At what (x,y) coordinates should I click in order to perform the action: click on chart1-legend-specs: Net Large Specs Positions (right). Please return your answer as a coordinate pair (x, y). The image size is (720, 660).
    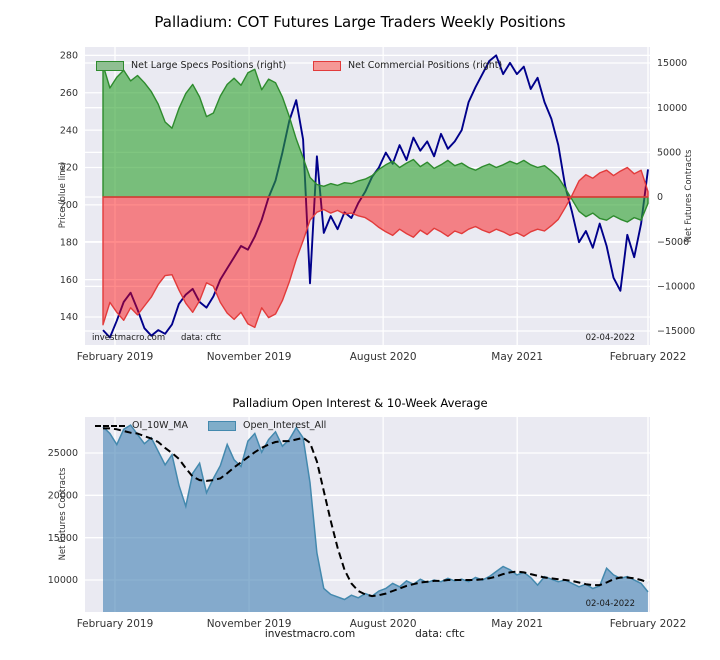
    Looking at the image, I should click on (191, 65).